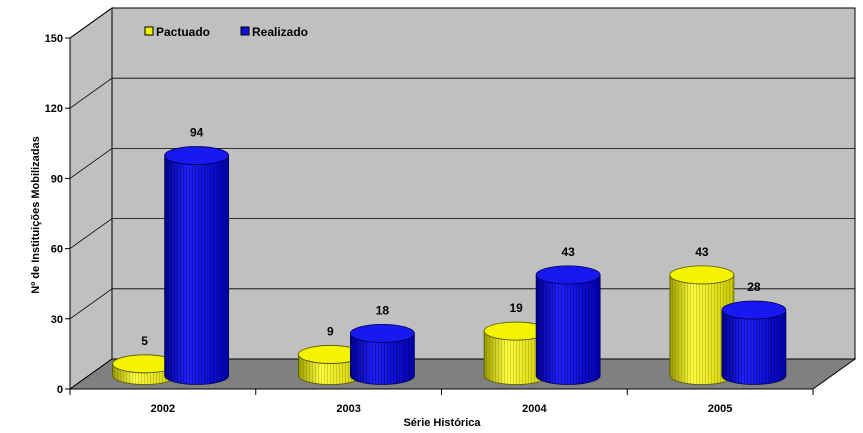  What do you see at coordinates (516, 353) in the screenshot?
I see `bar-pactuado-2004` at bounding box center [516, 353].